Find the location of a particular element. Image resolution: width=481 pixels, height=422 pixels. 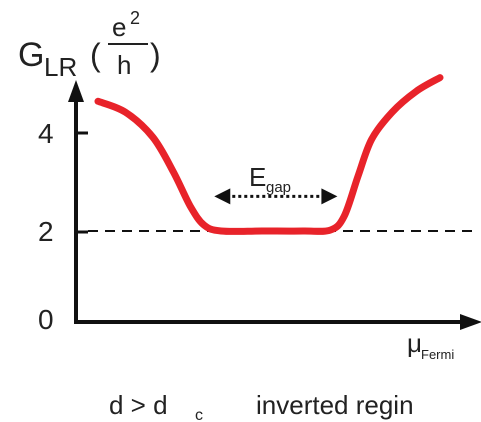

y-label-main: G is located at coordinates (31, 55).